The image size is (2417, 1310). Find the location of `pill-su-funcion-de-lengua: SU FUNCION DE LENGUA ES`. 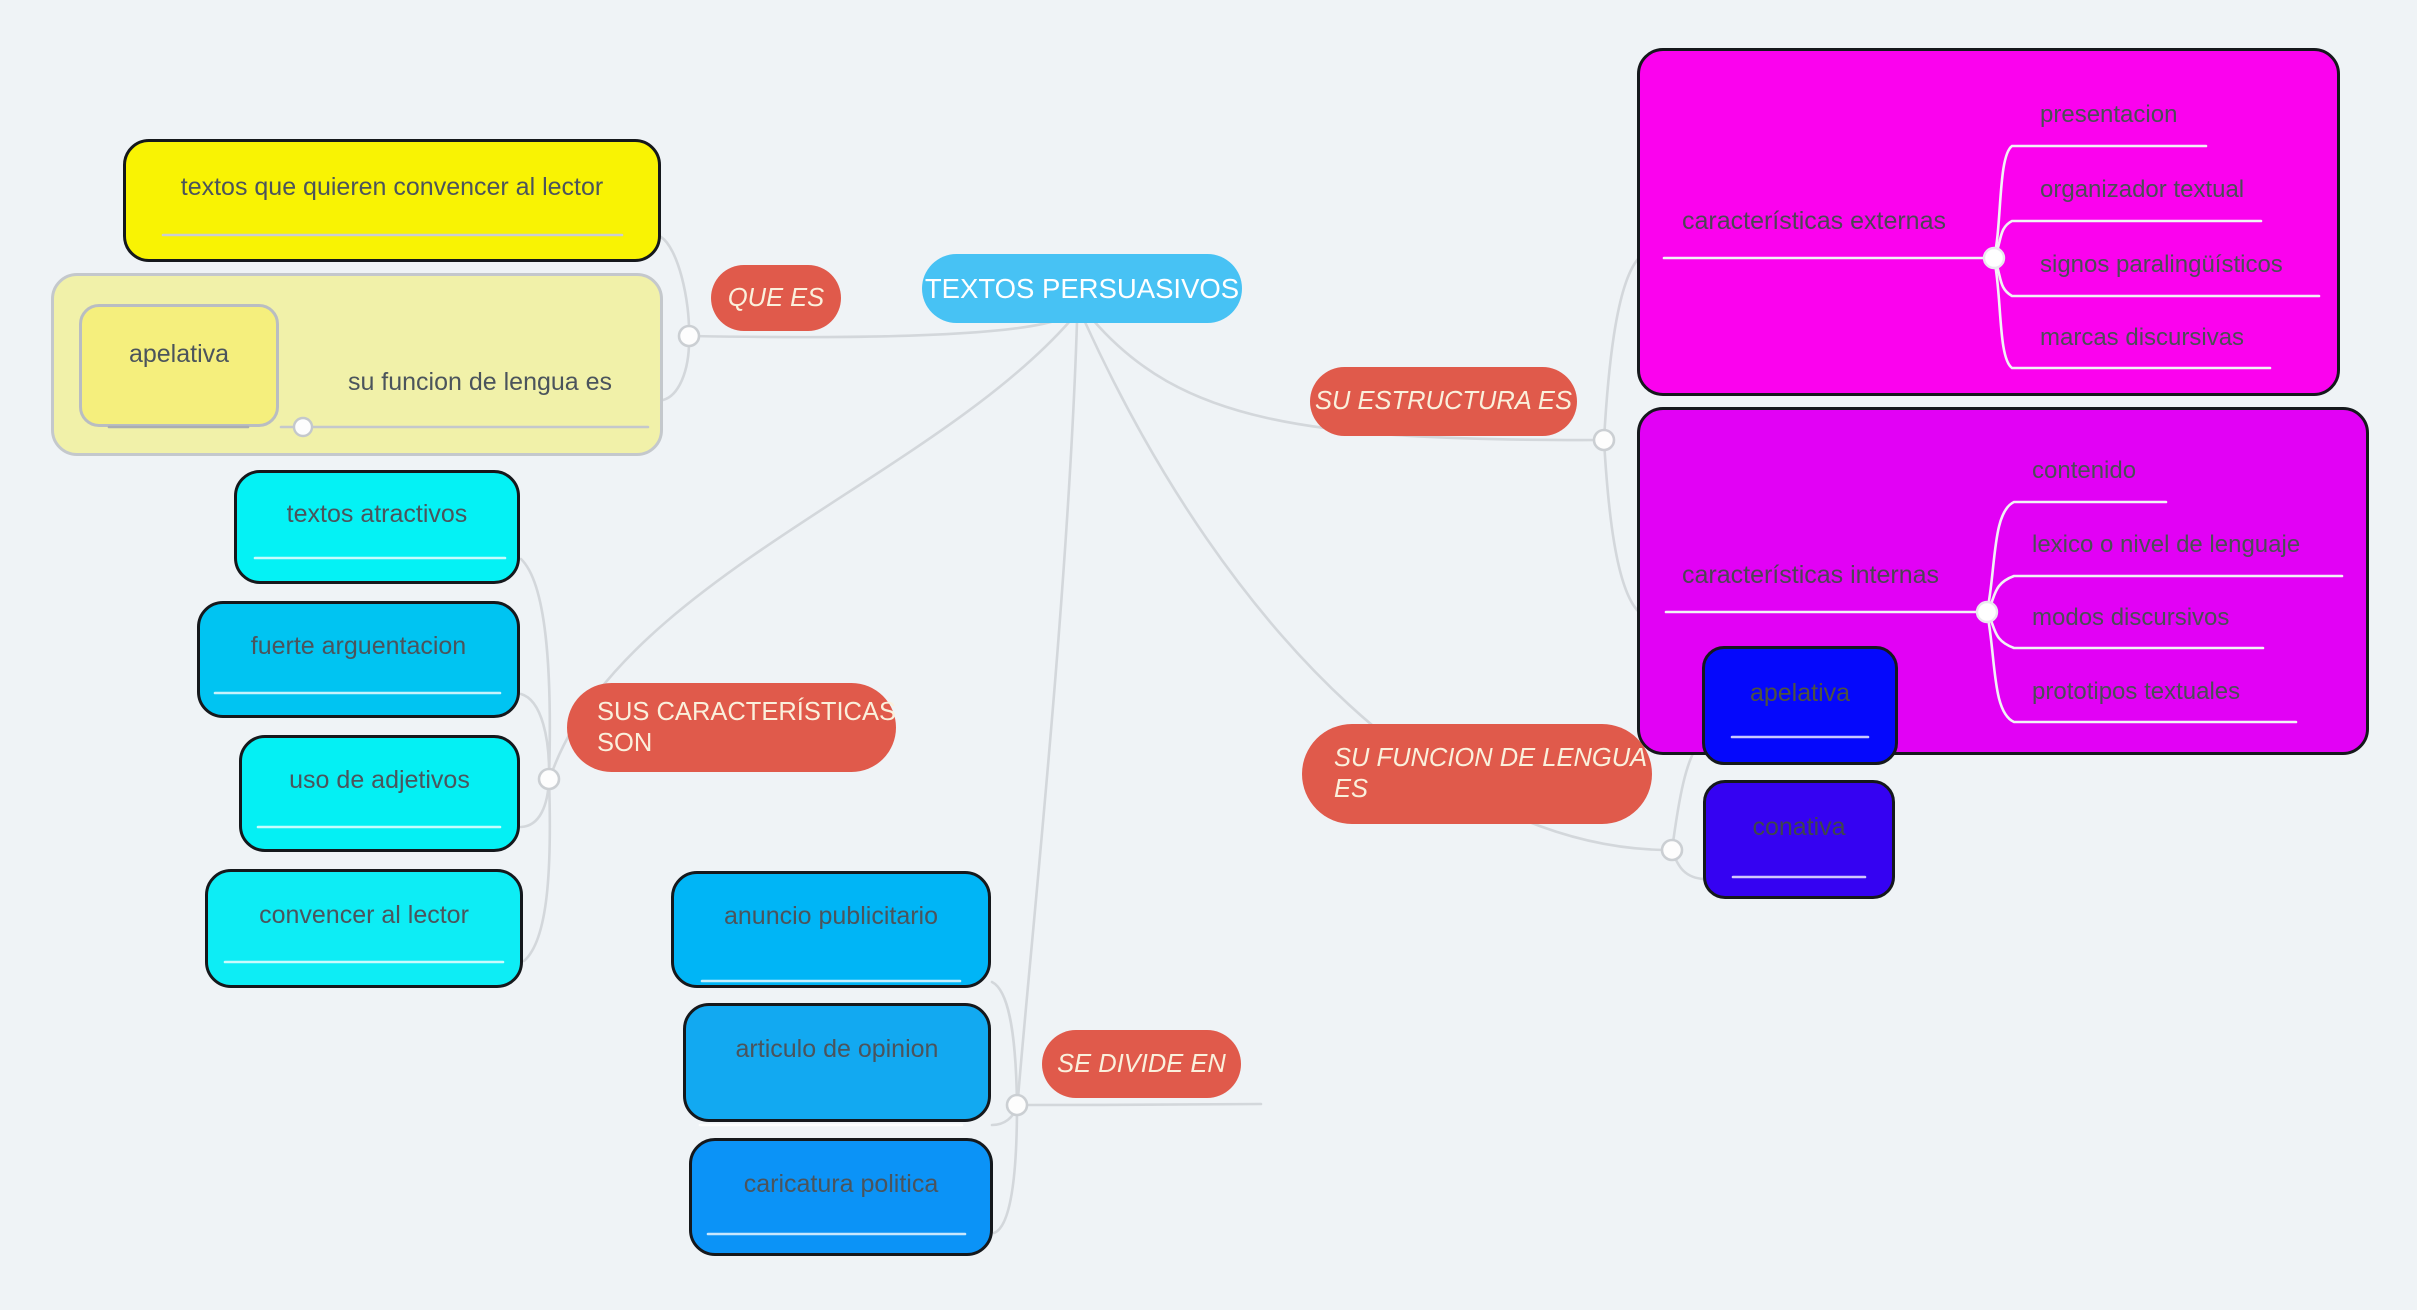

pill-su-funcion-de-lengua: SU FUNCION DE LENGUA ES is located at coordinates (1477, 774).